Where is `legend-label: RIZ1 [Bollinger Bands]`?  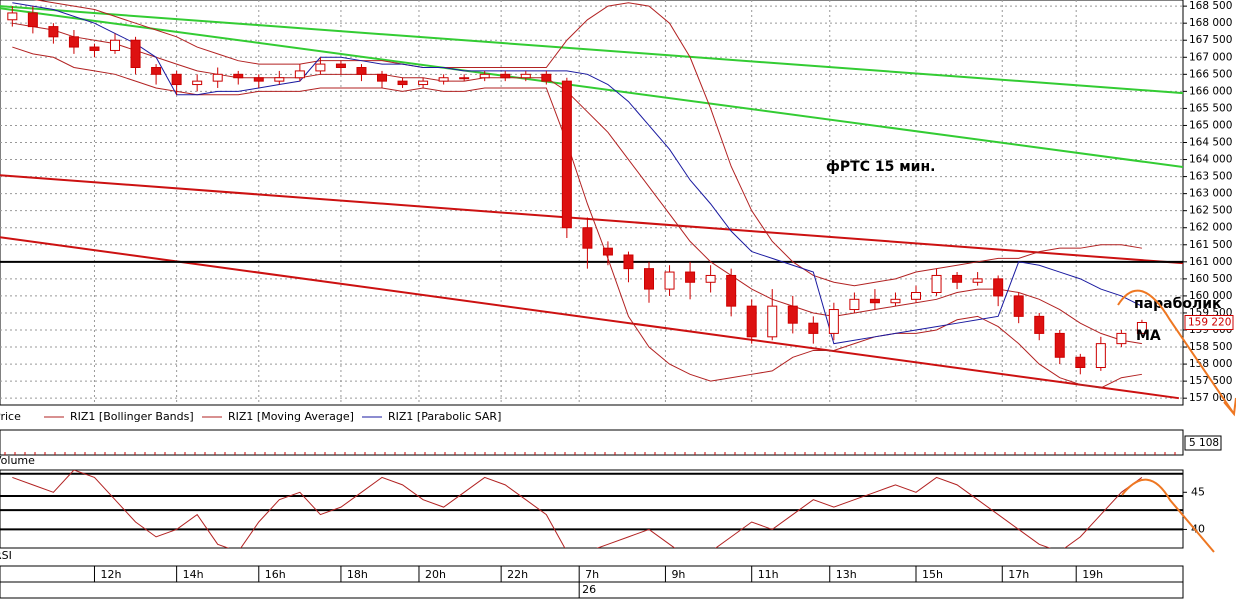
legend-label: RIZ1 [Bollinger Bands] is located at coordinates (132, 416).